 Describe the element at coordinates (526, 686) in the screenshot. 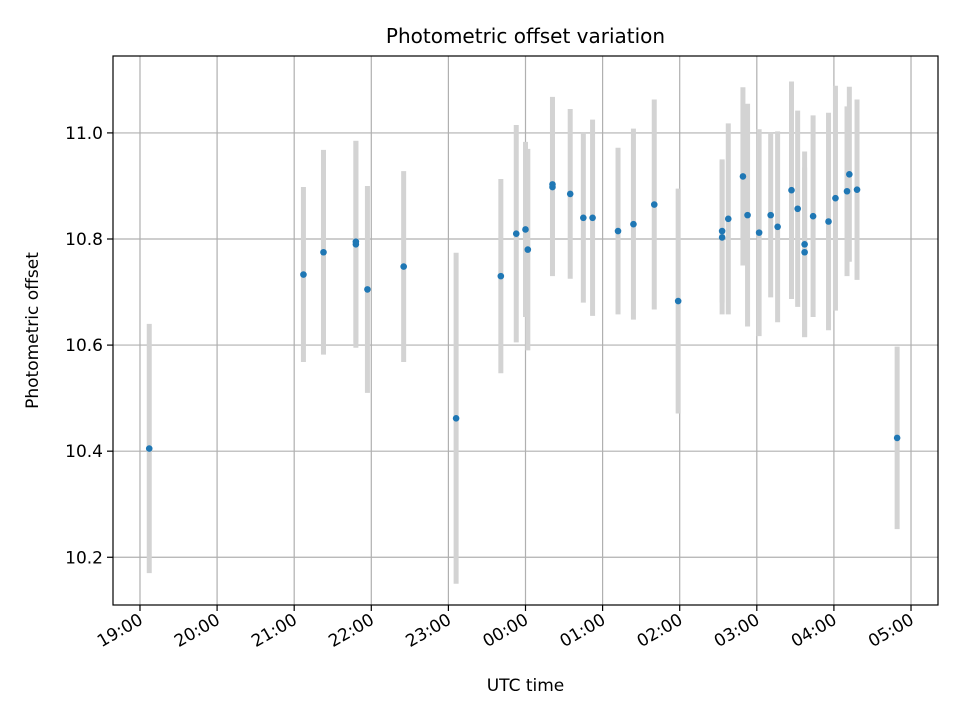

I see `x-axis-label: UTC time` at that location.